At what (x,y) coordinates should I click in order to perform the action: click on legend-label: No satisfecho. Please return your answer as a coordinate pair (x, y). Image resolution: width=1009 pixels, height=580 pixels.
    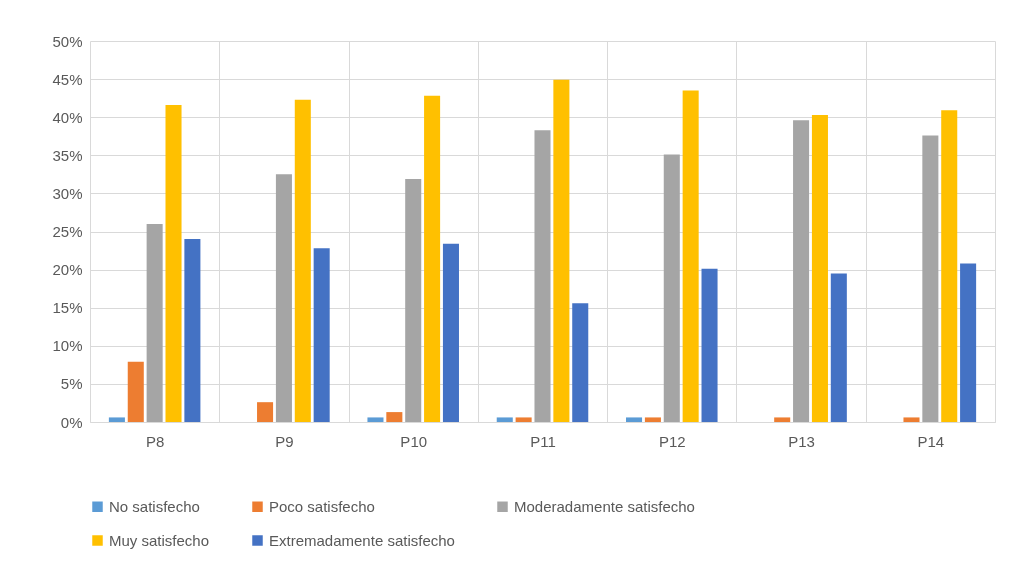
    Looking at the image, I should click on (154, 506).